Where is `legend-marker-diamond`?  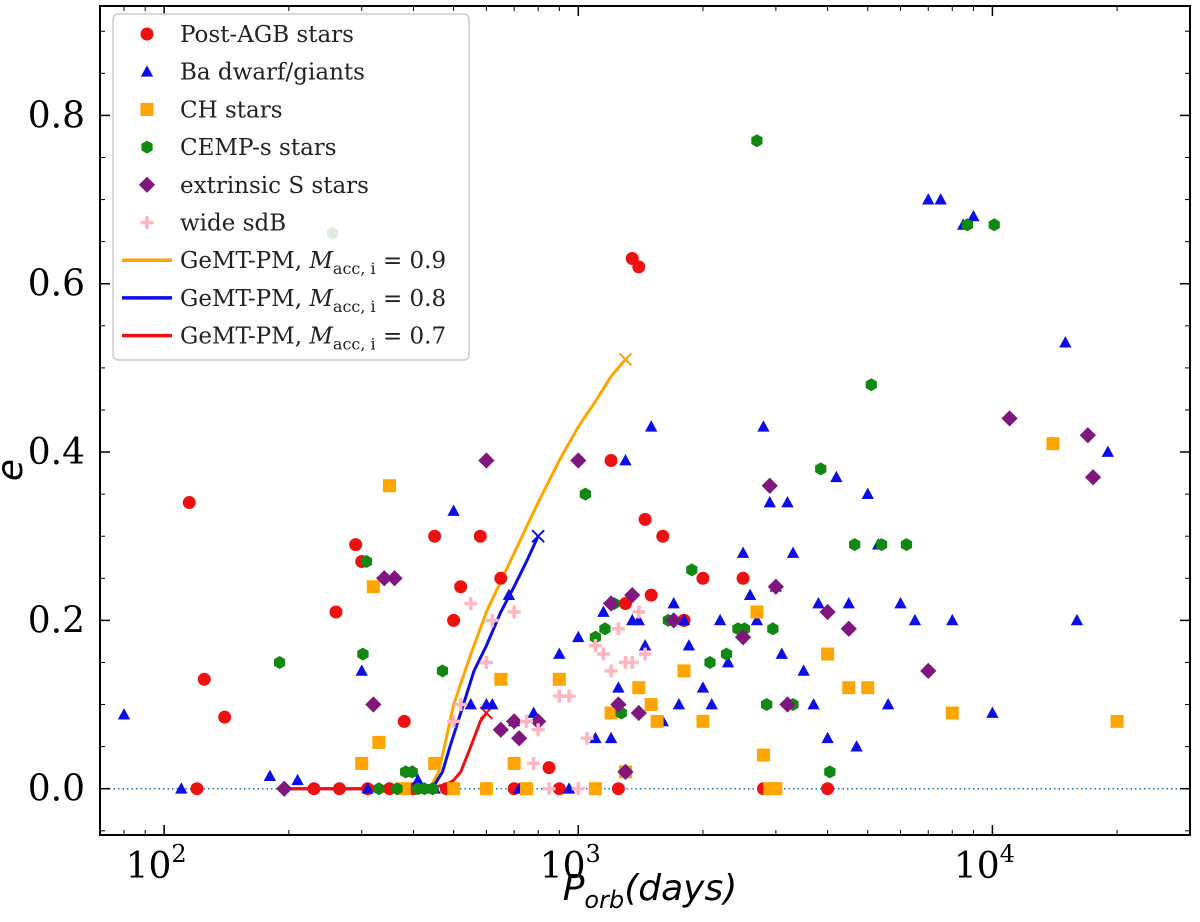
legend-marker-diamond is located at coordinates (147, 184).